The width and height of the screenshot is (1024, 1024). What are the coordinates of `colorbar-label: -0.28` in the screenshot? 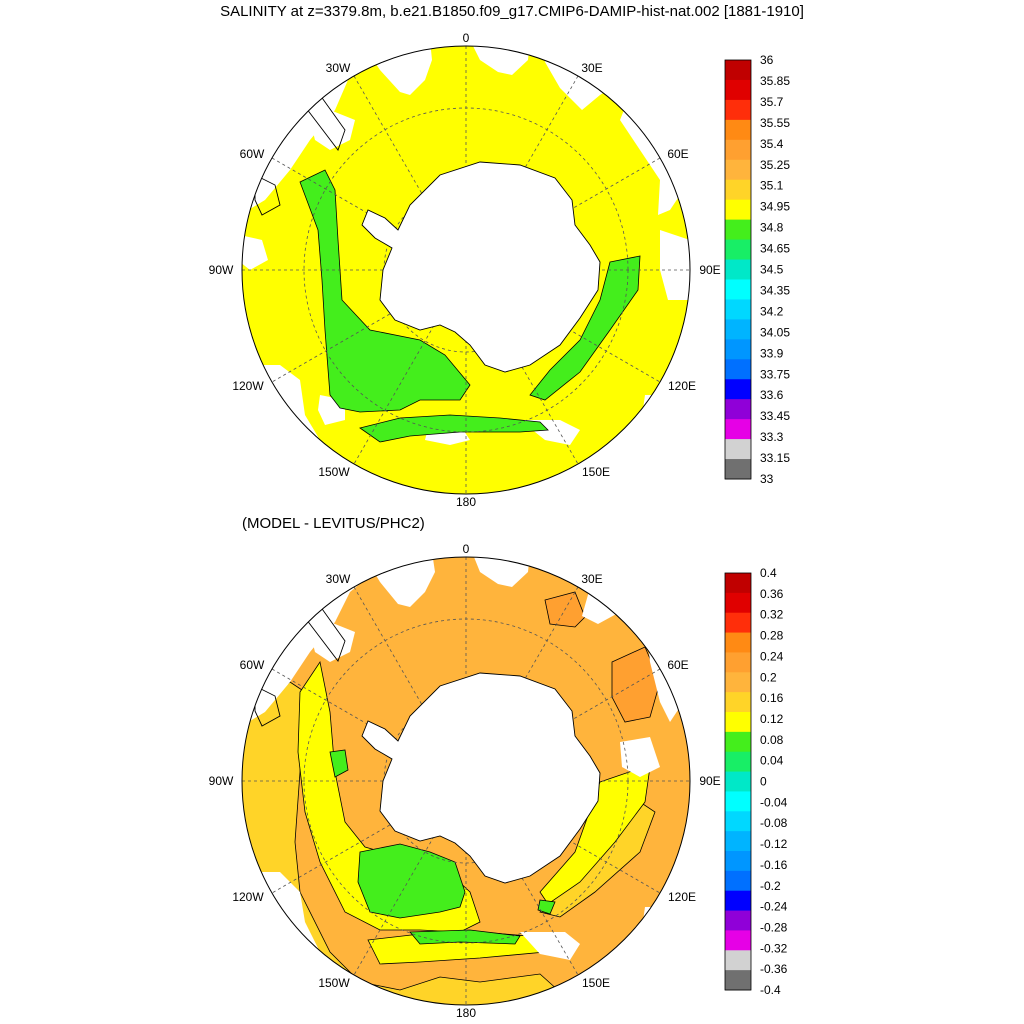 It's located at (774, 927).